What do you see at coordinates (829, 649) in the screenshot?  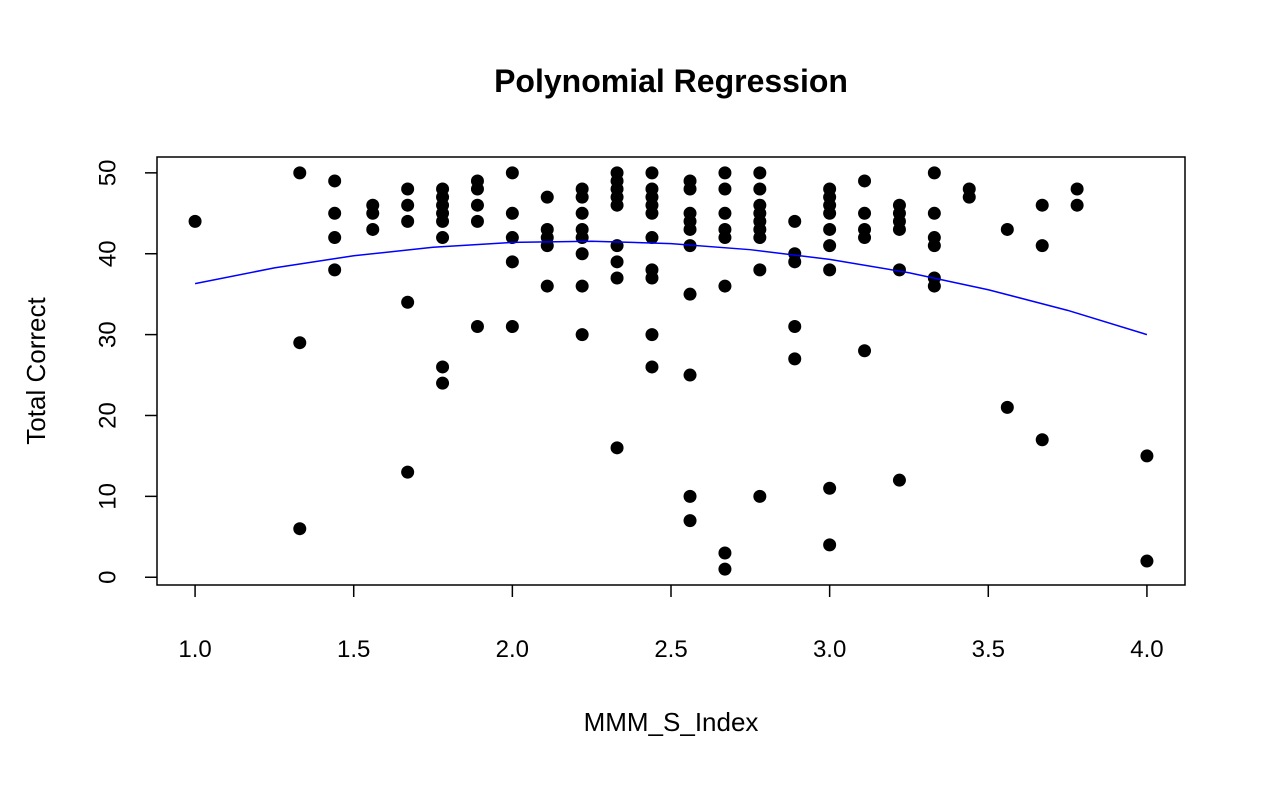 I see `x-tick-label: 3.0` at bounding box center [829, 649].